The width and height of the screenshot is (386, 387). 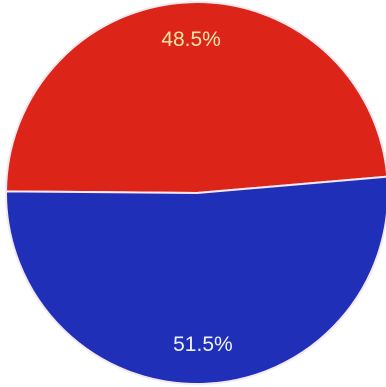 What do you see at coordinates (191, 39) in the screenshot?
I see `slice-label-upper: 48.5%` at bounding box center [191, 39].